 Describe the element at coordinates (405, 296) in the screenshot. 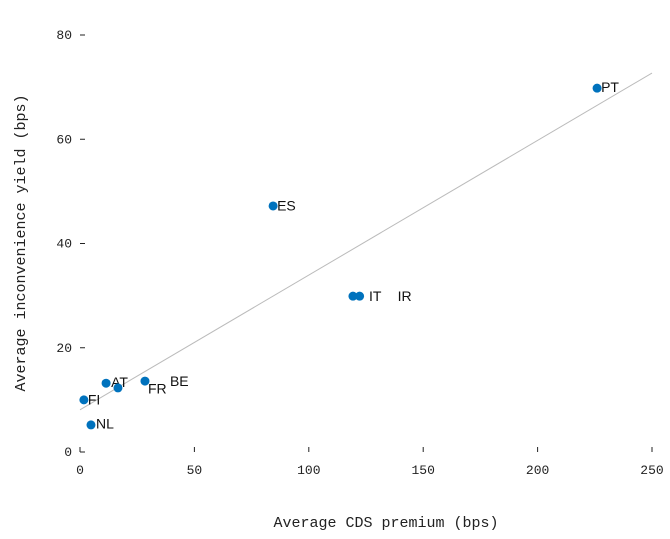

I see `point-label: IR` at that location.